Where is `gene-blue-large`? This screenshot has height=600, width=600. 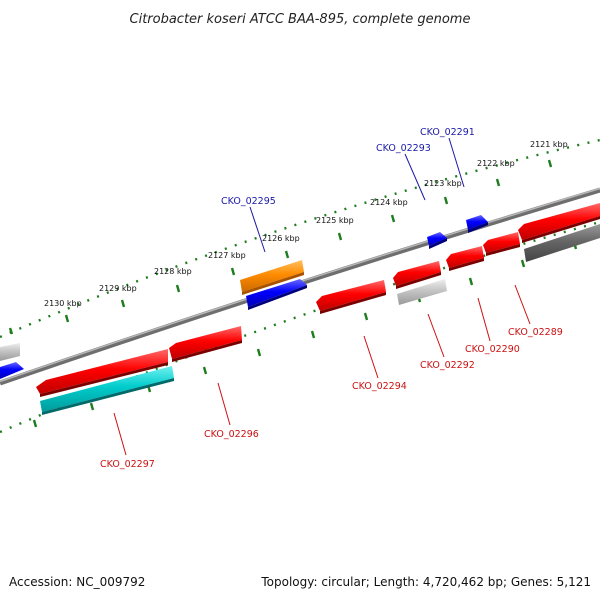 gene-blue-large is located at coordinates (276, 293).